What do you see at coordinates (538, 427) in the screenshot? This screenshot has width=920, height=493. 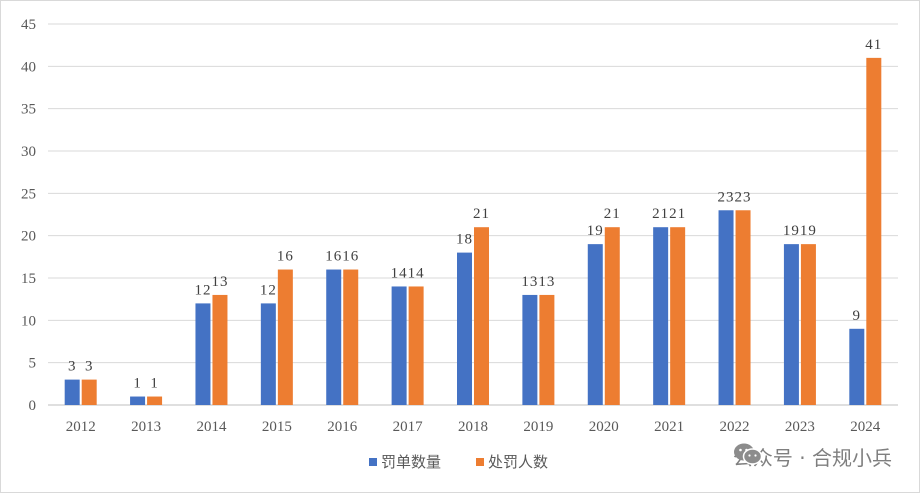 I see `x-tick-label: 2019` at bounding box center [538, 427].